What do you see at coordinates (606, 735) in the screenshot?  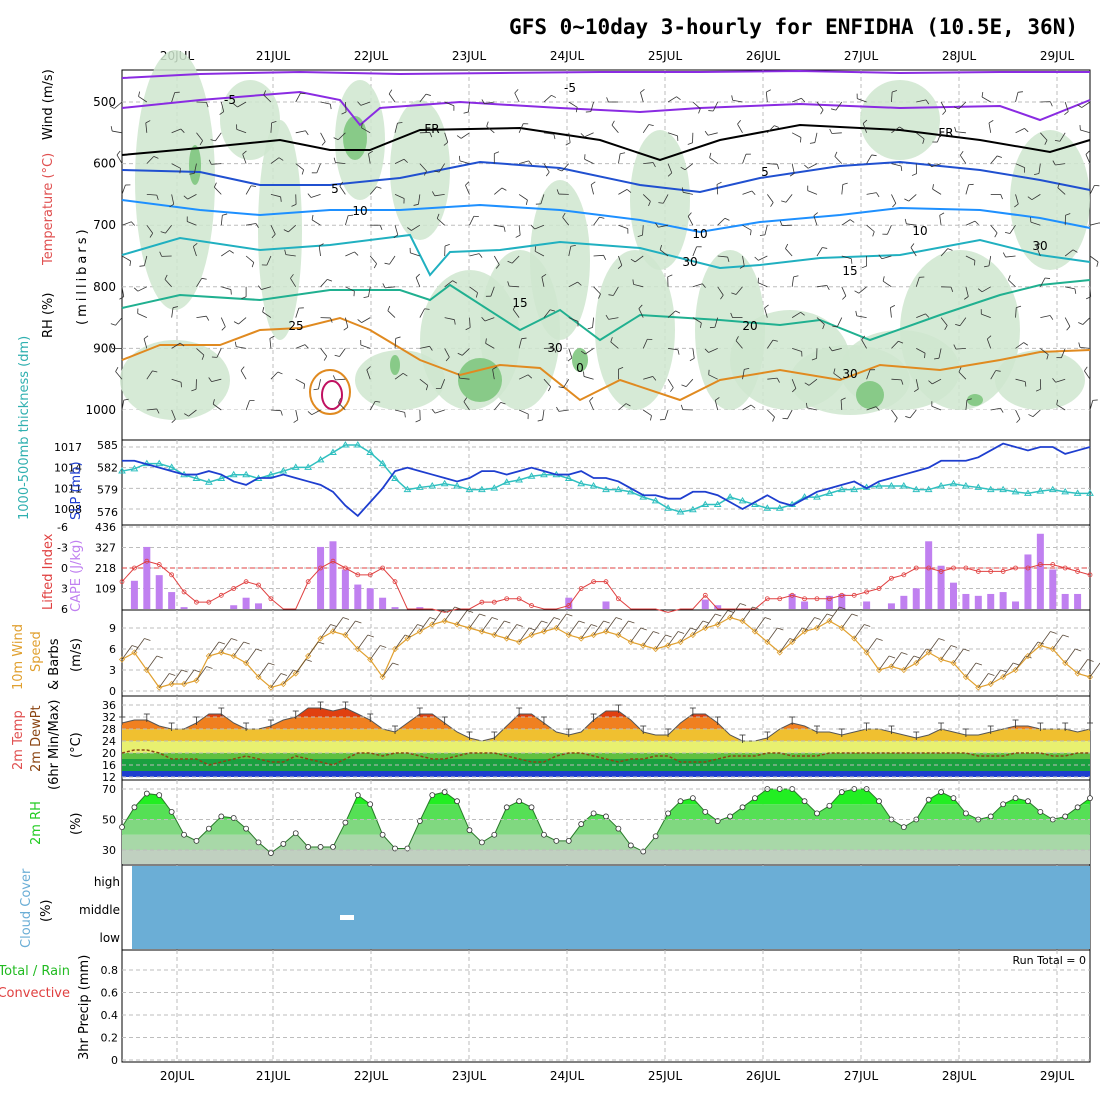 I see `temp-band` at bounding box center [606, 735].